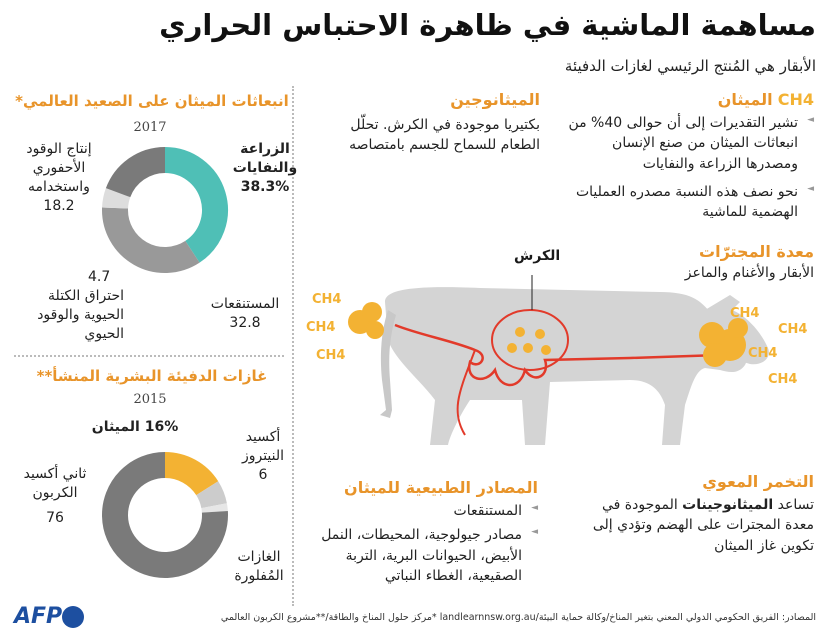  I want to click on donut1-label-wetlands: المستنقعات 32.8, so click(245, 313).